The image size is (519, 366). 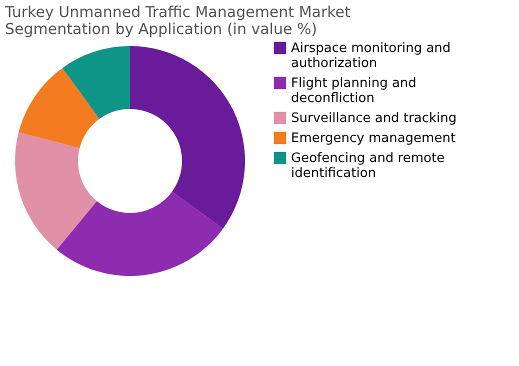 I want to click on legend-label: Emergency management, so click(x=373, y=138).